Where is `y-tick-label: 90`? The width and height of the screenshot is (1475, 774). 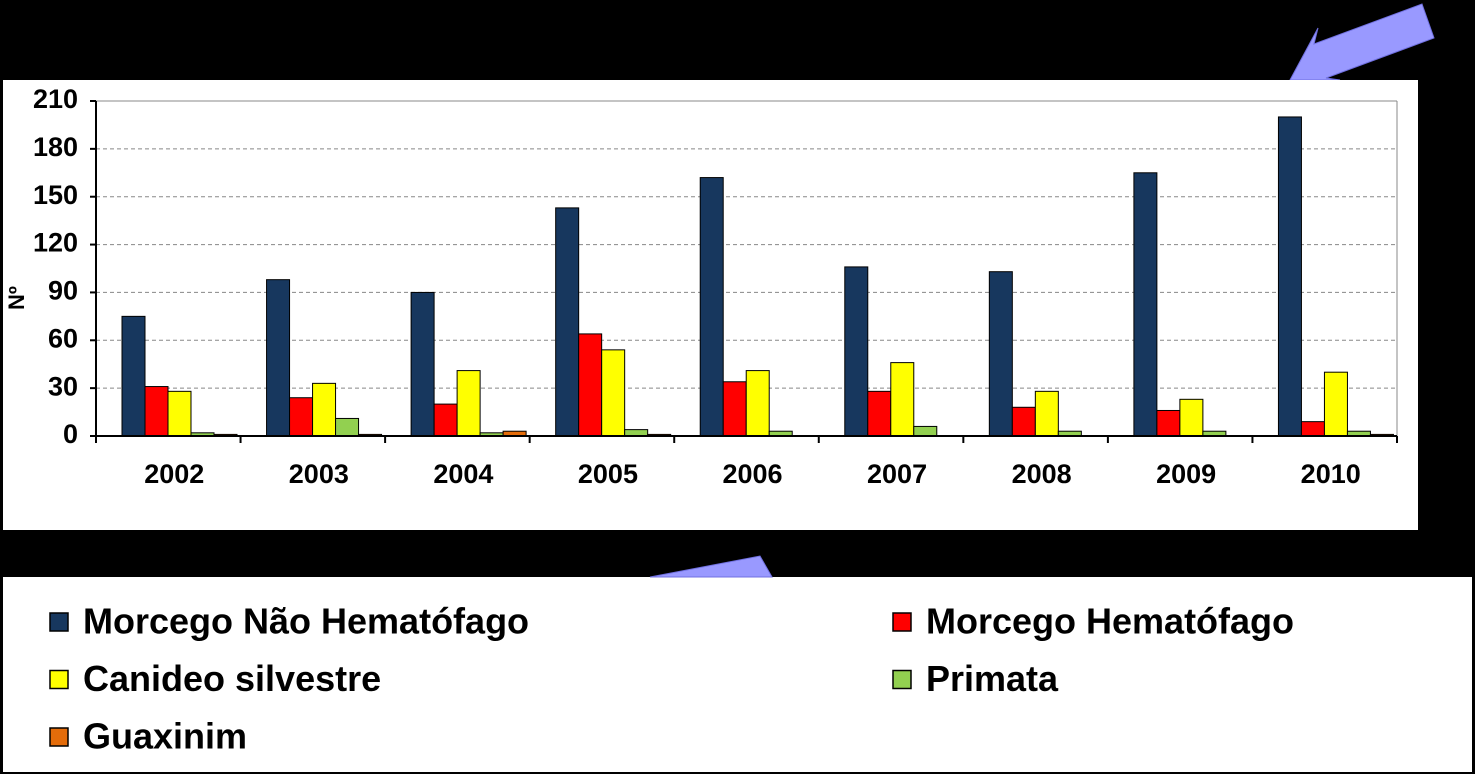
y-tick-label: 90 is located at coordinates (63, 291).